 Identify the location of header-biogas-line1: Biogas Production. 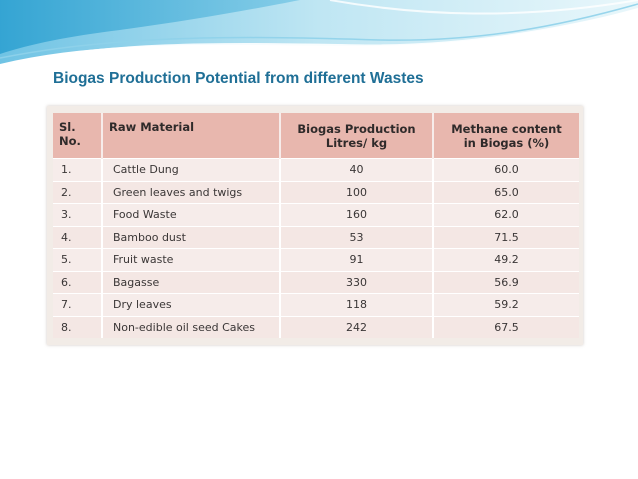
(356, 128).